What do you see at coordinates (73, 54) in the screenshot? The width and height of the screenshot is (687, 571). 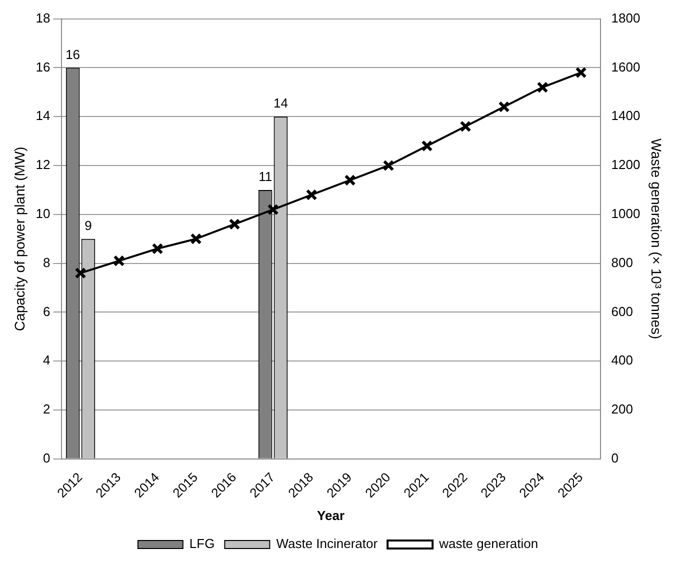 I see `data-label: 16` at bounding box center [73, 54].